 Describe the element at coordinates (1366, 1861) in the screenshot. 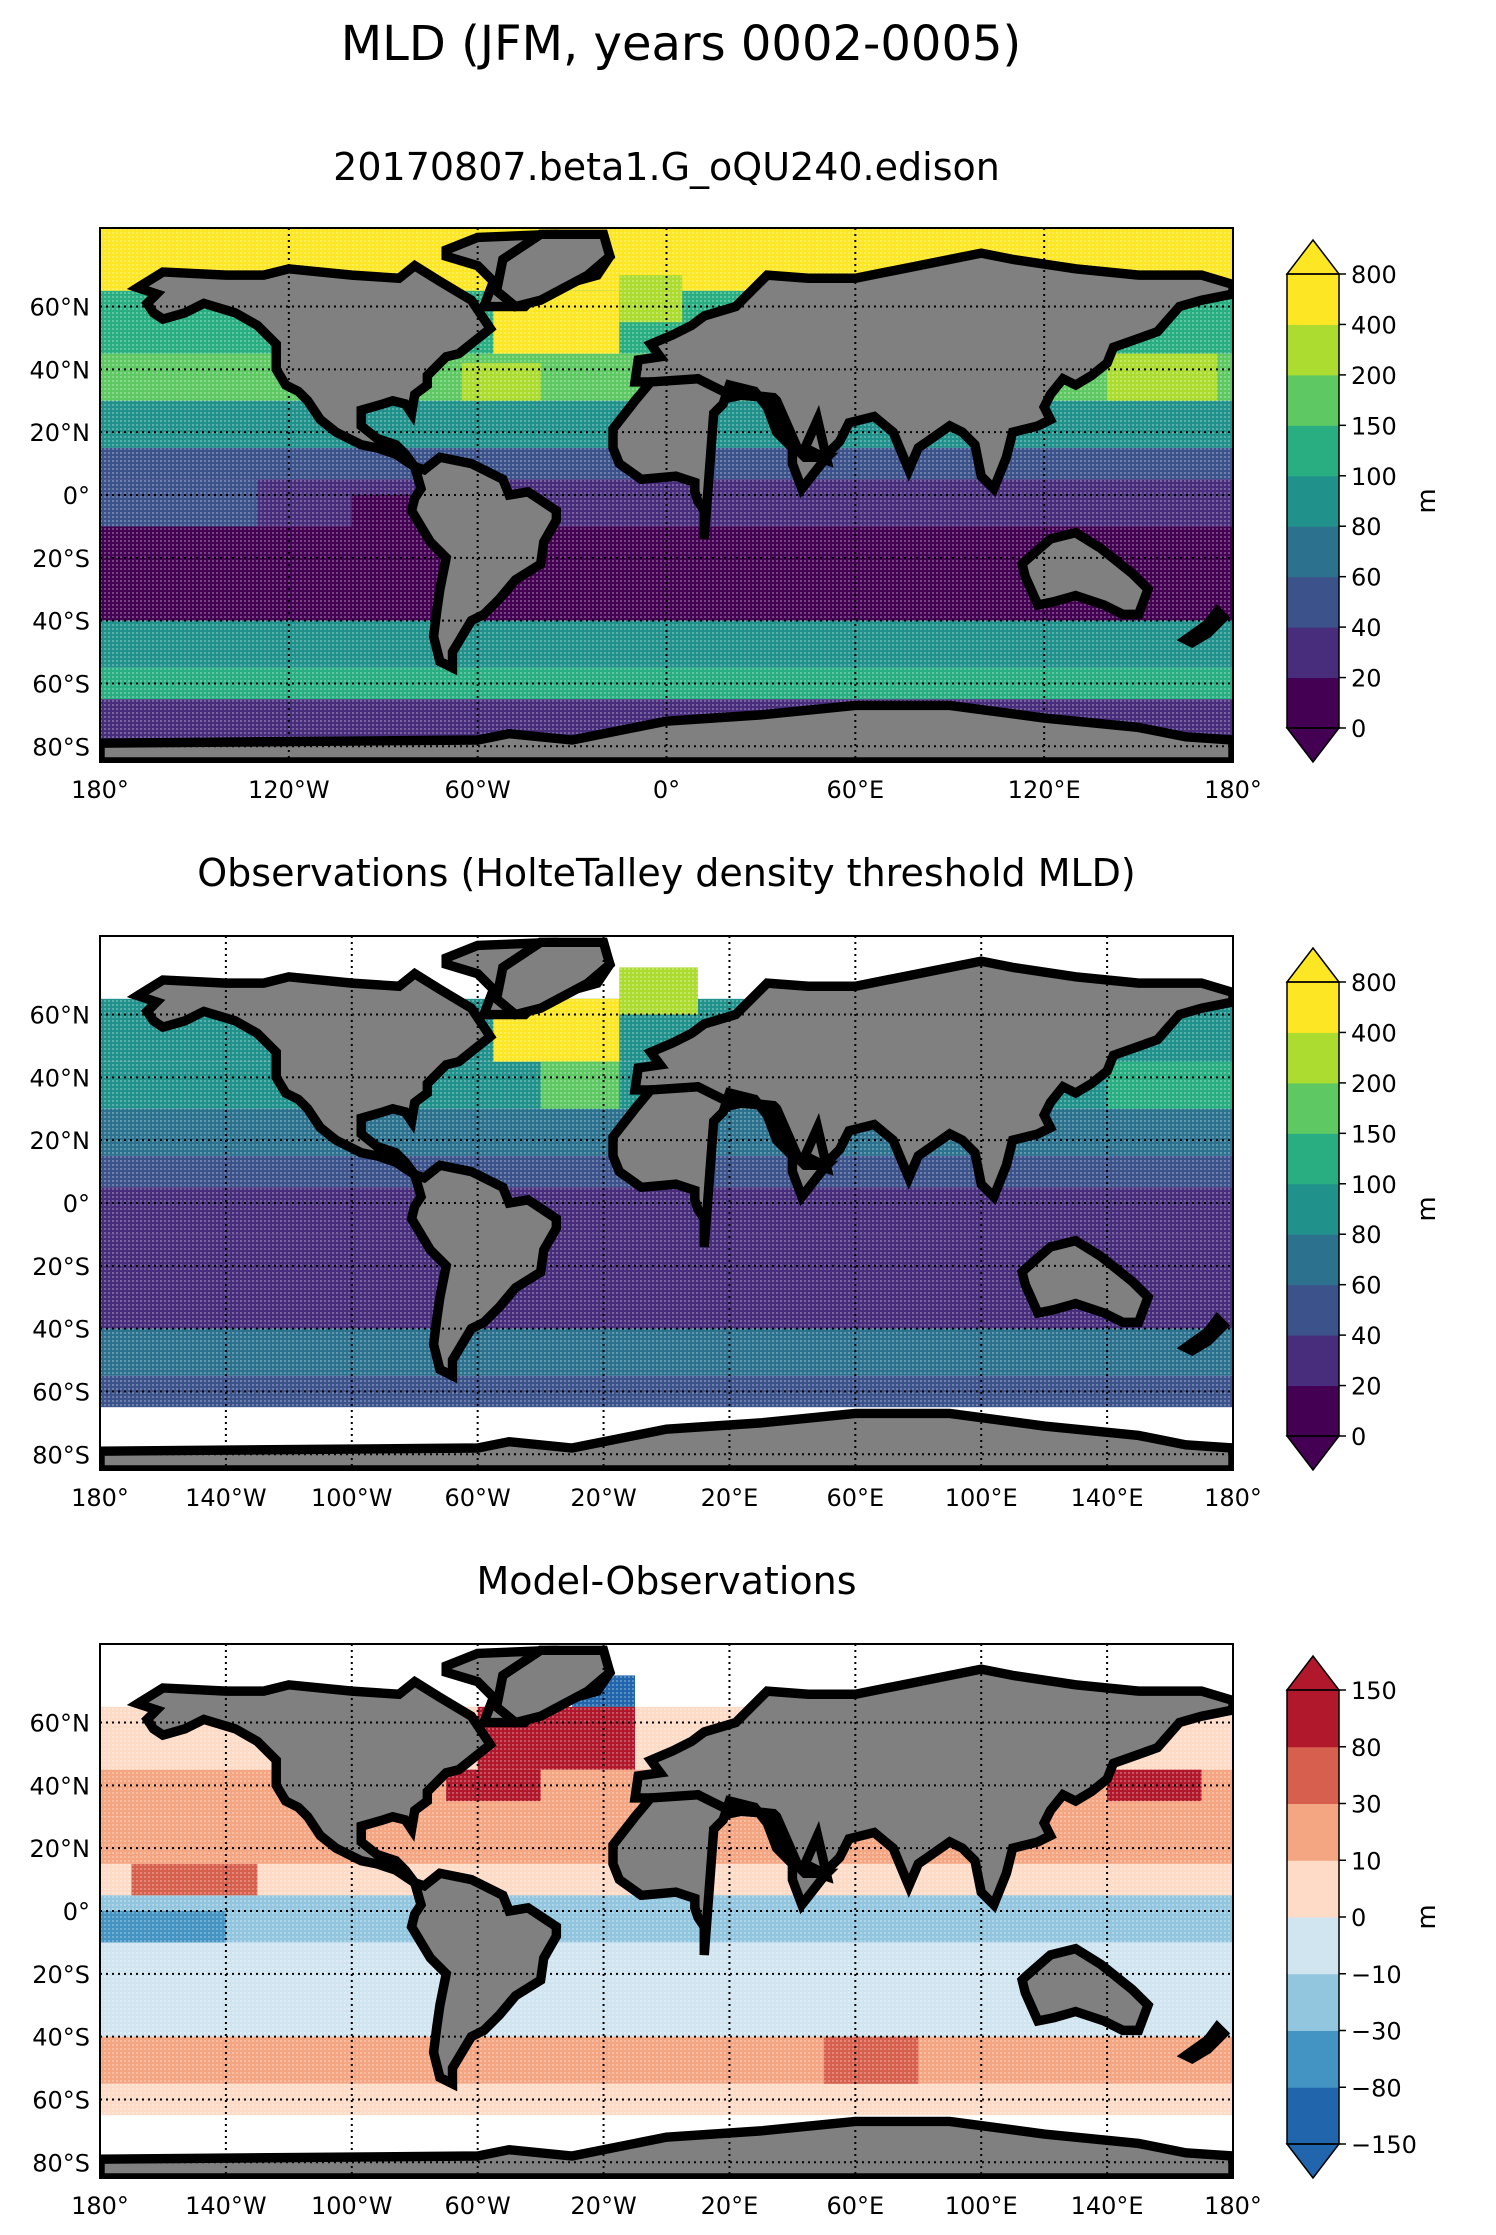

I see `colorbar-tick-label: 10` at that location.